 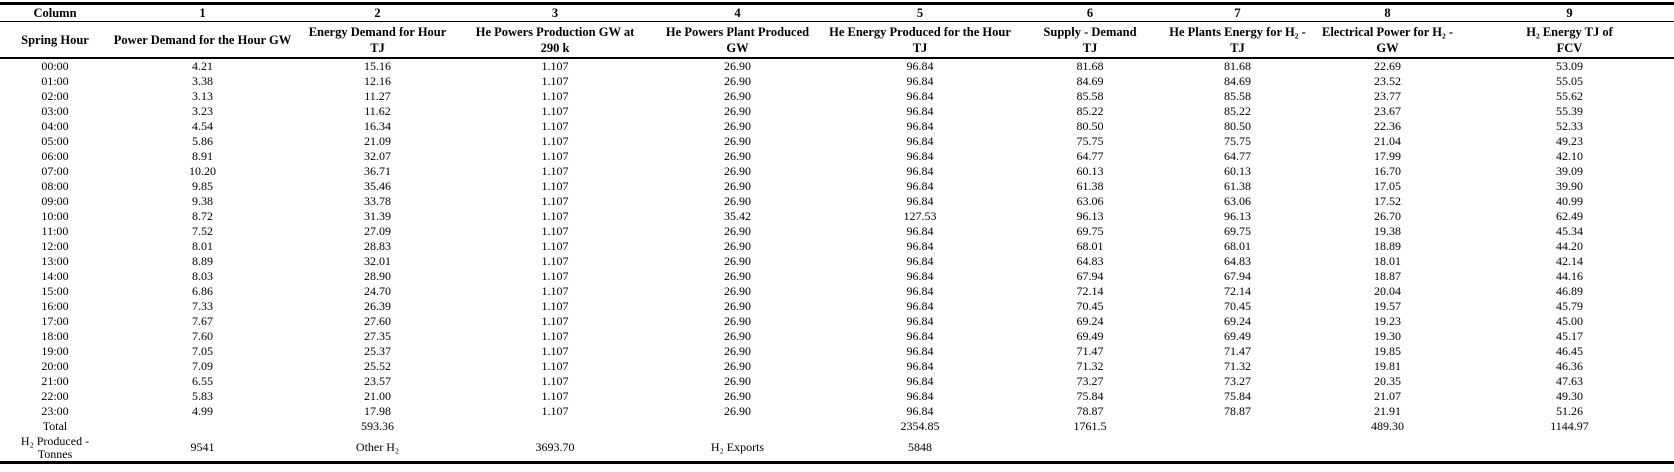 What do you see at coordinates (737, 40) in the screenshot?
I see `table-cell: He Powers Plant Produced GW` at bounding box center [737, 40].